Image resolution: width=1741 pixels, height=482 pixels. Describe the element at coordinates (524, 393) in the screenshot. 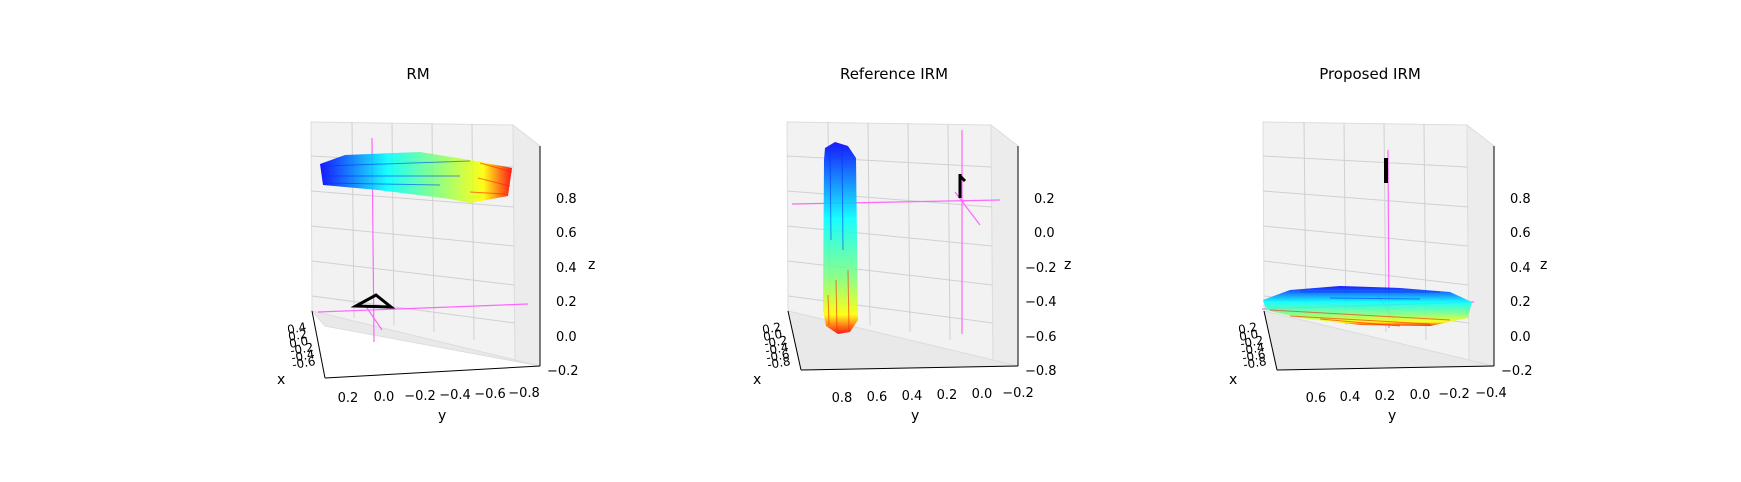

I see `y-tick-label: −0.8` at that location.